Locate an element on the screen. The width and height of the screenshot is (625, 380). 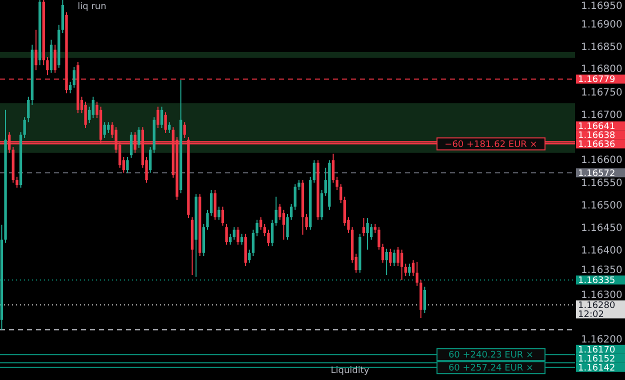
ref-line-label: 1.16779 is located at coordinates (597, 80).